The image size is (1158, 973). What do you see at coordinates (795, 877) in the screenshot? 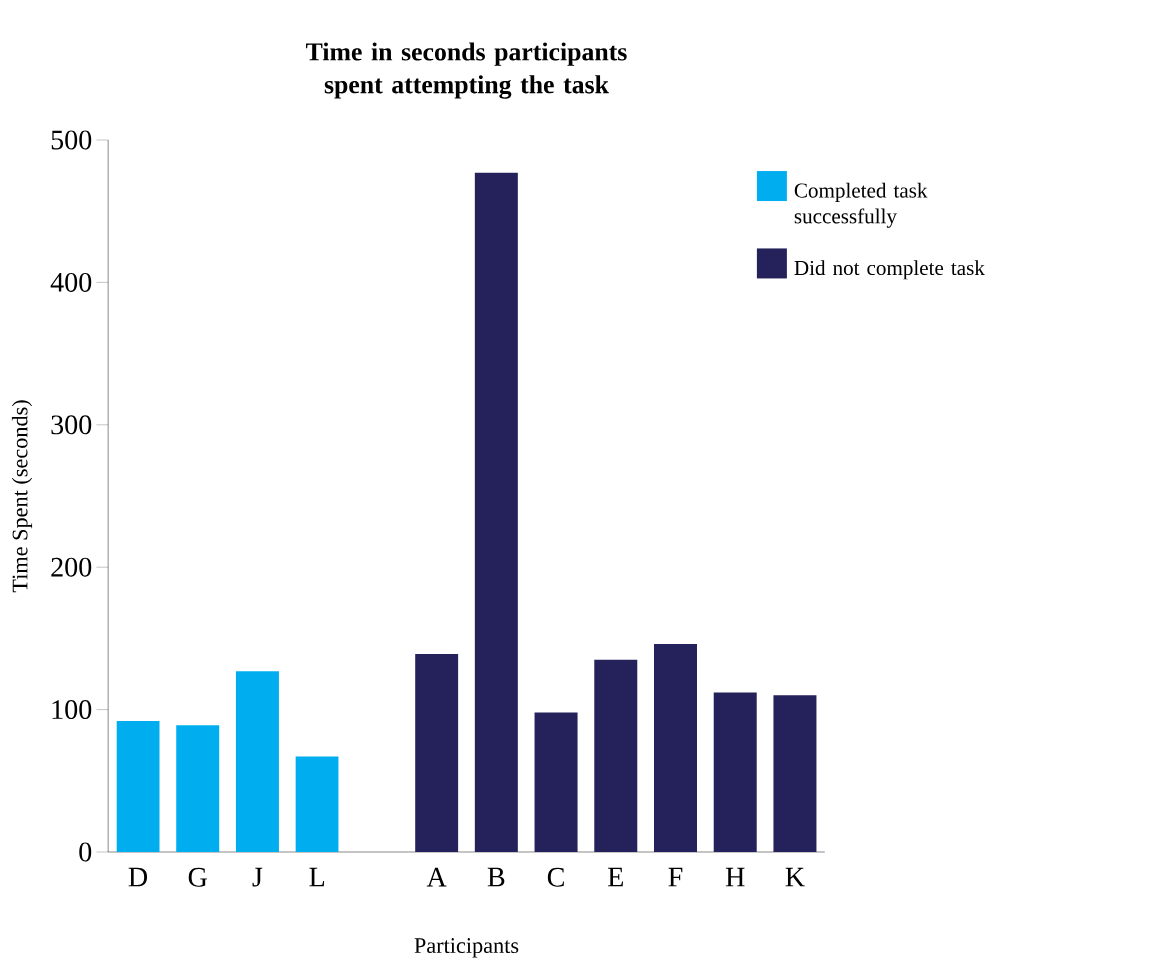
I see `x-tick-label: K` at bounding box center [795, 877].